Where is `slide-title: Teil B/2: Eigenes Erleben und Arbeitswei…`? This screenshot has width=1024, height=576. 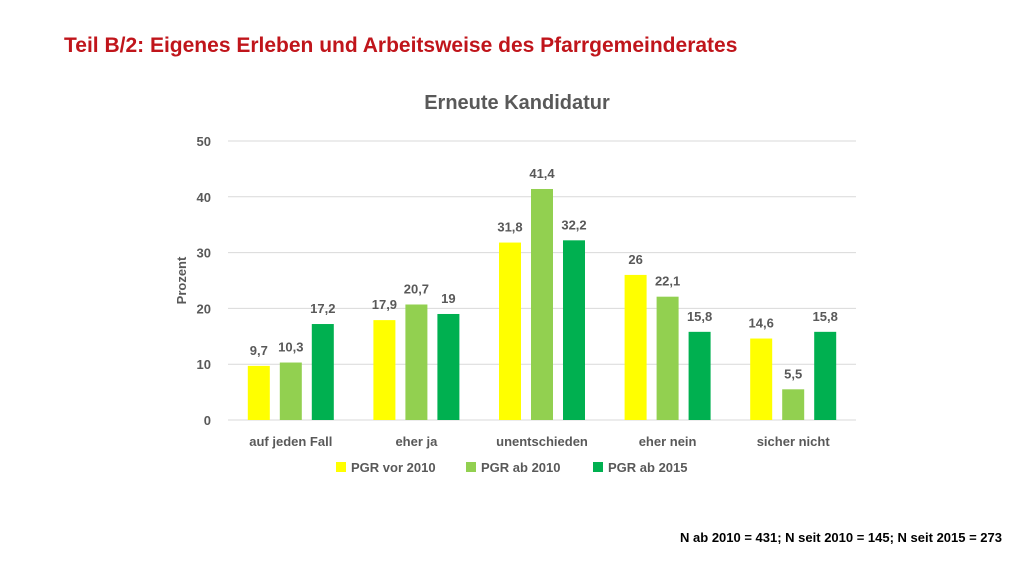 slide-title: Teil B/2: Eigenes Erleben und Arbeitswei… is located at coordinates (401, 45).